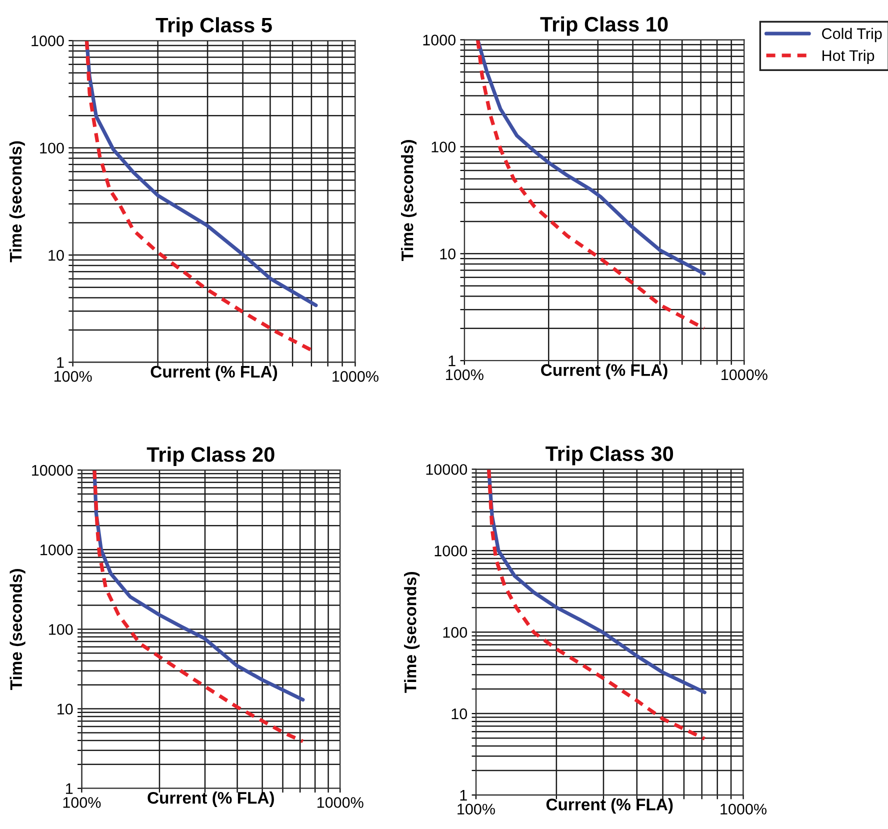 Image resolution: width=888 pixels, height=829 pixels. What do you see at coordinates (610, 456) in the screenshot?
I see `chart-title: Trip Class 30` at bounding box center [610, 456].